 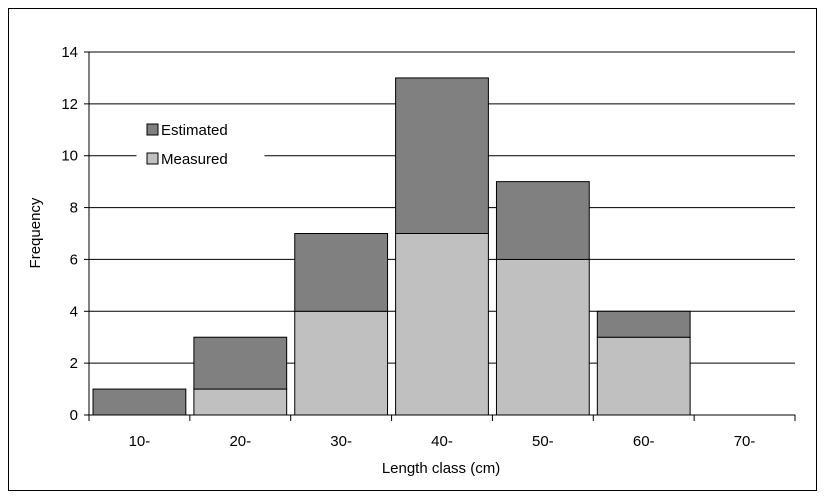 What do you see at coordinates (194, 159) in the screenshot?
I see `legend-label-measured: Measured` at bounding box center [194, 159].